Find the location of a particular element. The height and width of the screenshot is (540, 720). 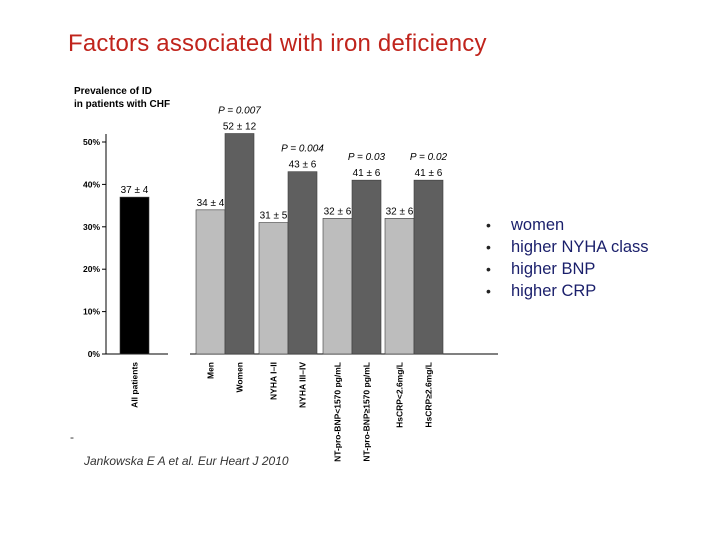

category-label: HsCRP<2.6mg/L is located at coordinates (400, 395).